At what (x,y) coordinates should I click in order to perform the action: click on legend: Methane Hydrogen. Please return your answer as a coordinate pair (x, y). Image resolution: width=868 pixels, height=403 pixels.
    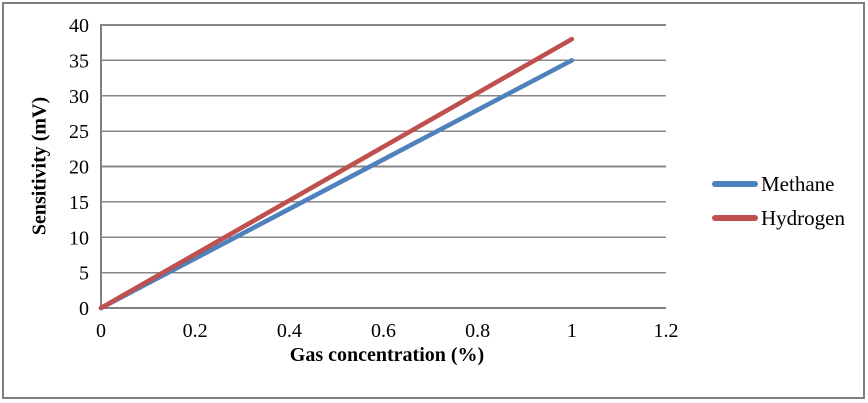
    Looking at the image, I should click on (778, 201).